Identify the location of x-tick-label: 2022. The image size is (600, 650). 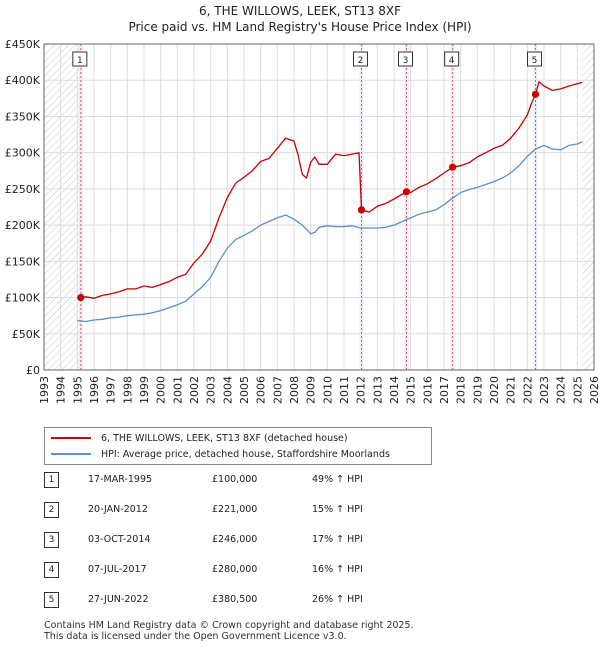
(527, 390).